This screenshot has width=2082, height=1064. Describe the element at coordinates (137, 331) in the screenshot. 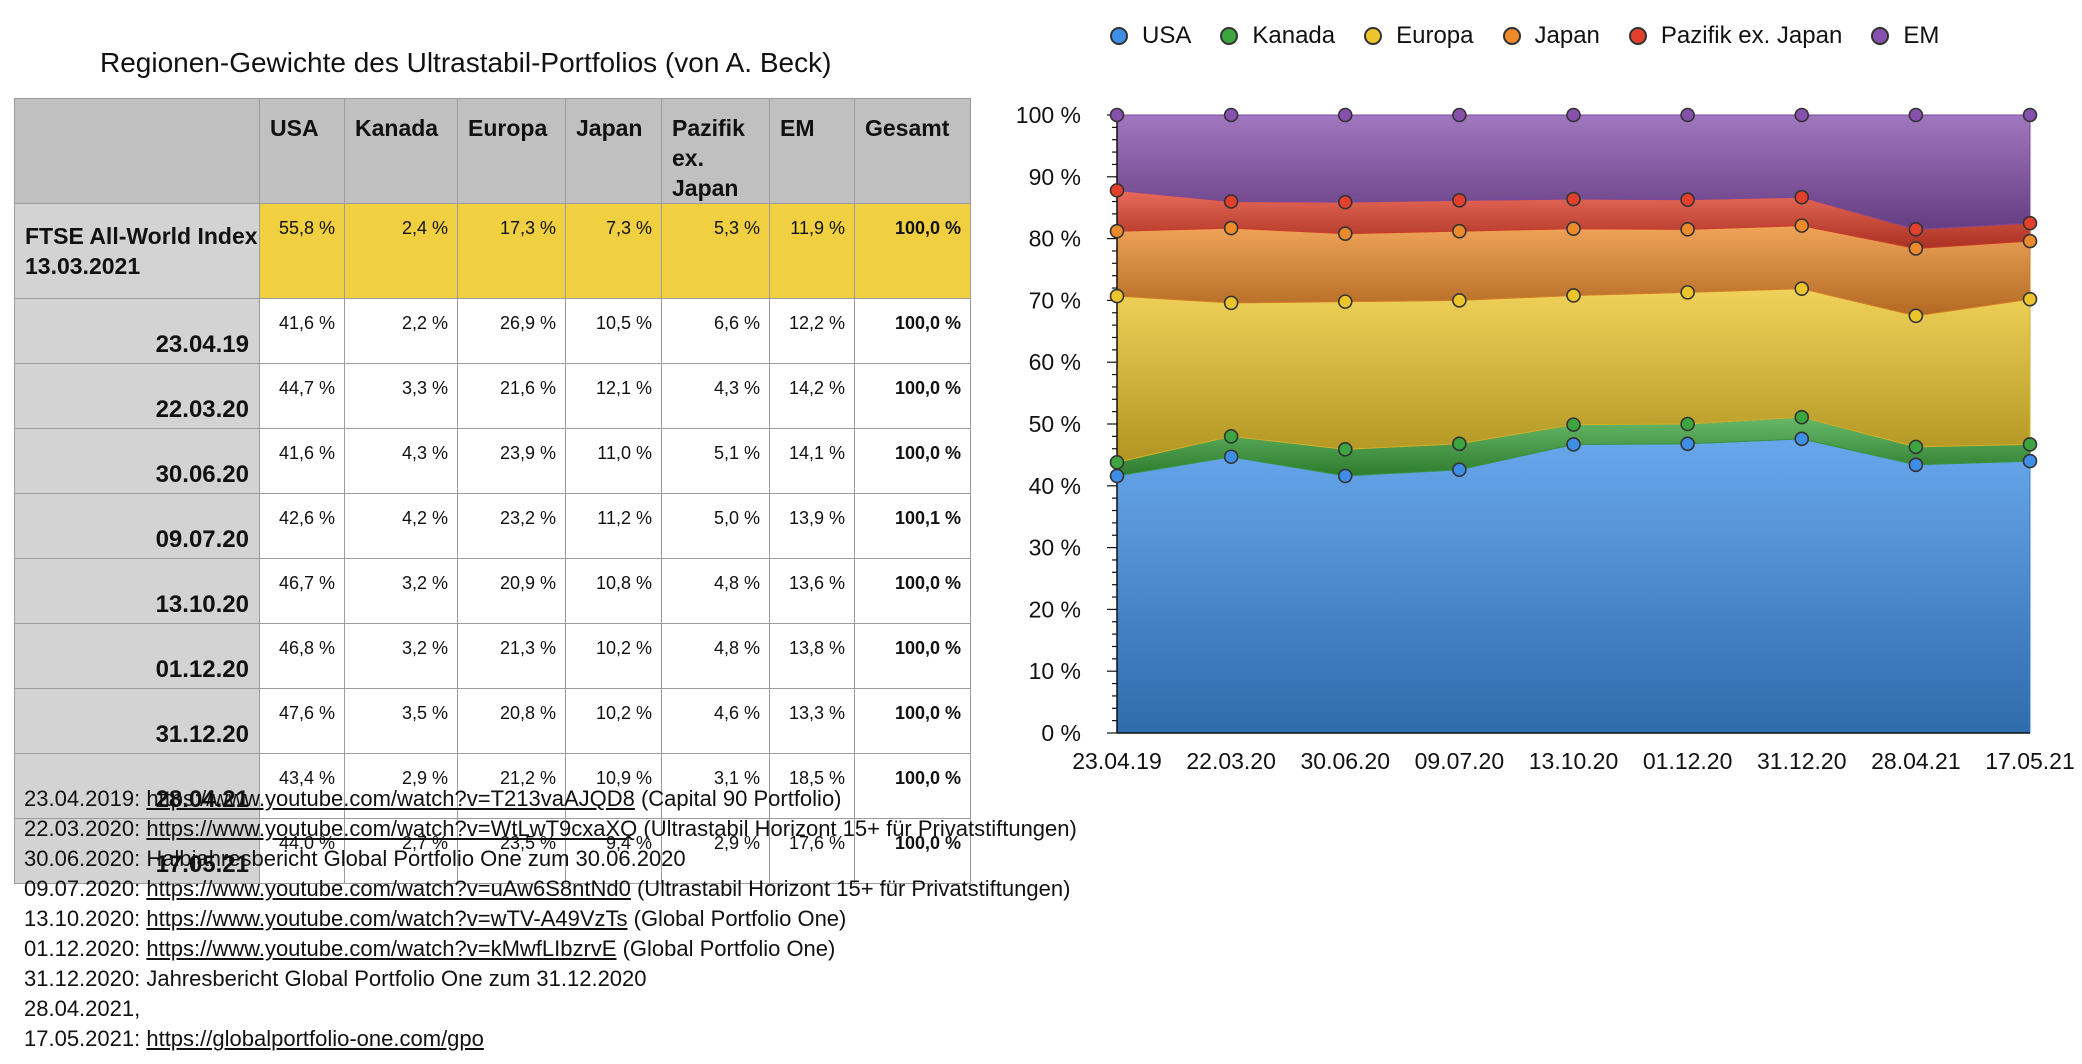

I see `row-date: 23.04.19` at that location.